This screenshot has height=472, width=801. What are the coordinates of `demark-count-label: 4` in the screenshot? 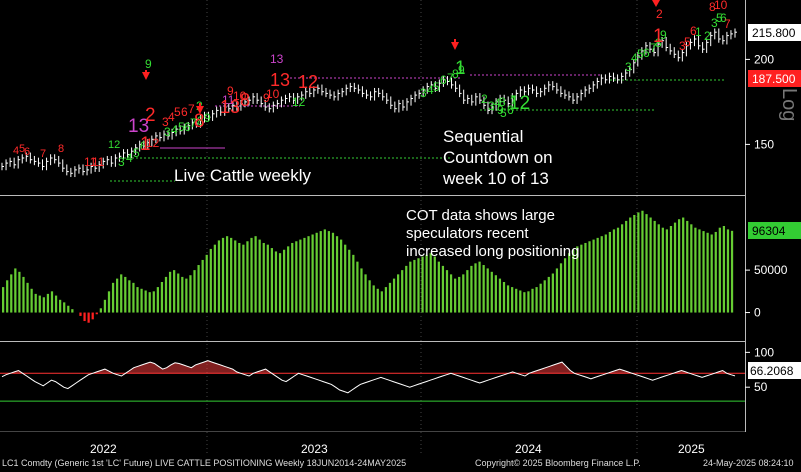 It's located at (129, 158).